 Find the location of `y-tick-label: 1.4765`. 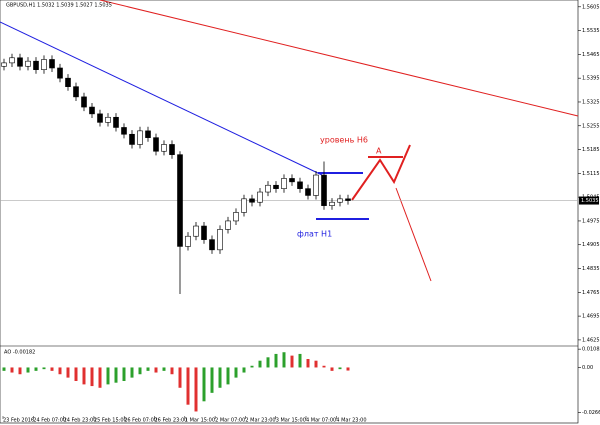

y-tick-label: 1.4765 is located at coordinates (591, 293).